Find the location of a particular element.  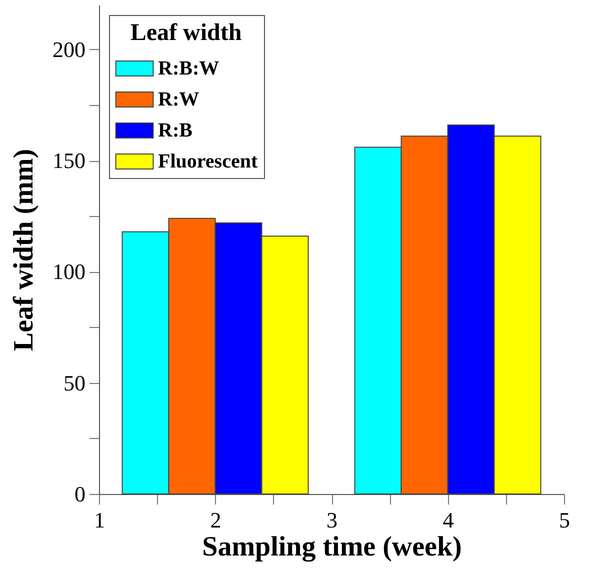

legend-label: R:B is located at coordinates (175, 131).